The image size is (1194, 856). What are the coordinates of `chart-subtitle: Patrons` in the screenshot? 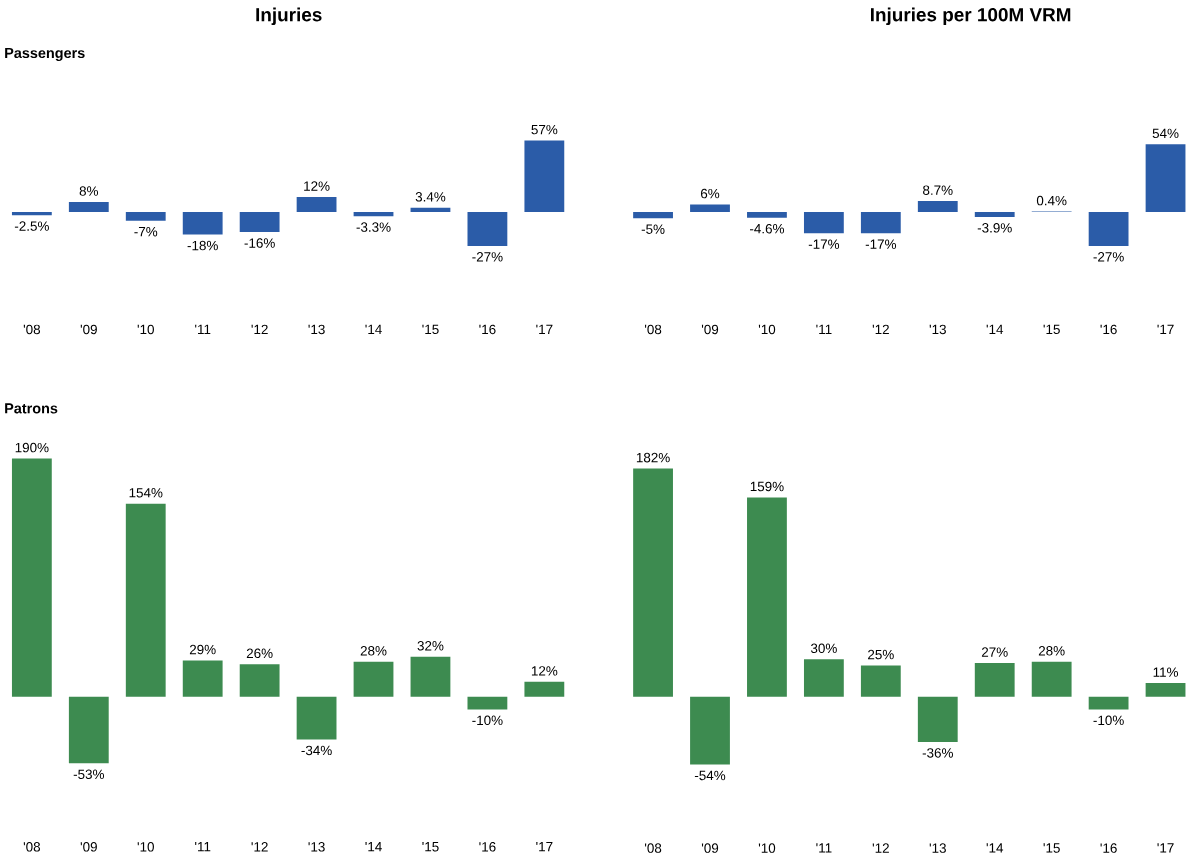 It's located at (31, 408).